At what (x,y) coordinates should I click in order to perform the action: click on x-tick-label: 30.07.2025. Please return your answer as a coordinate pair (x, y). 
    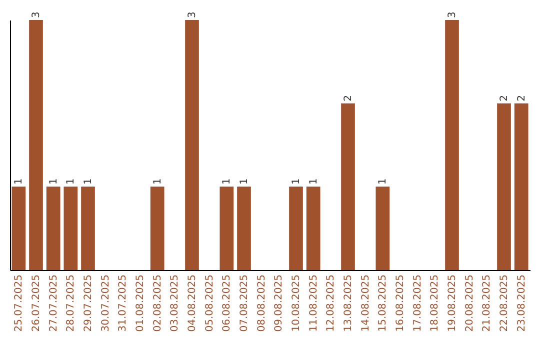
    Looking at the image, I should click on (106, 303).